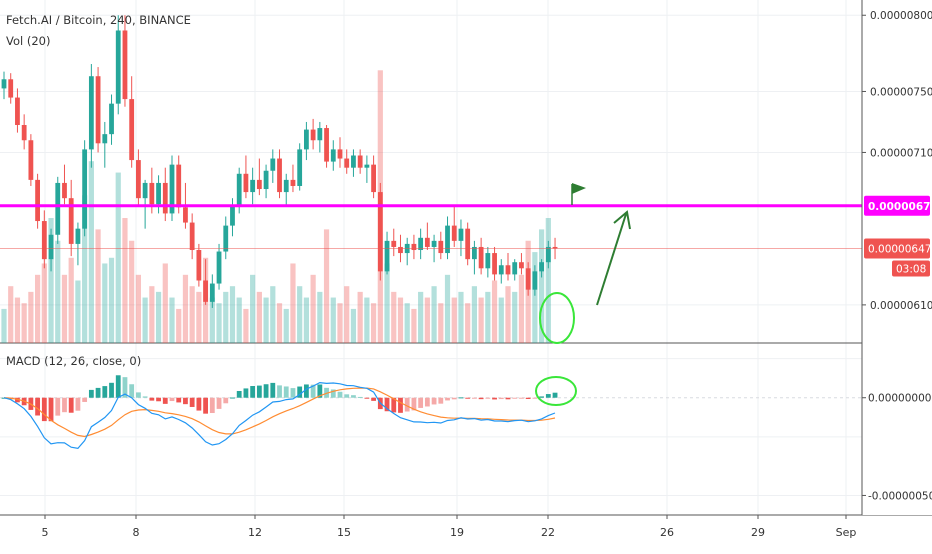 Image resolution: width=932 pixels, height=554 pixels. Describe the element at coordinates (344, 532) in the screenshot. I see `time-axis-label: 15` at that location.